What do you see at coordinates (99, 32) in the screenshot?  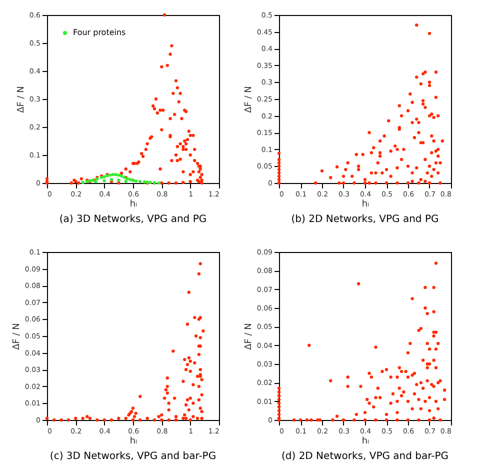 I see `legend-label: Four proteins` at bounding box center [99, 32].